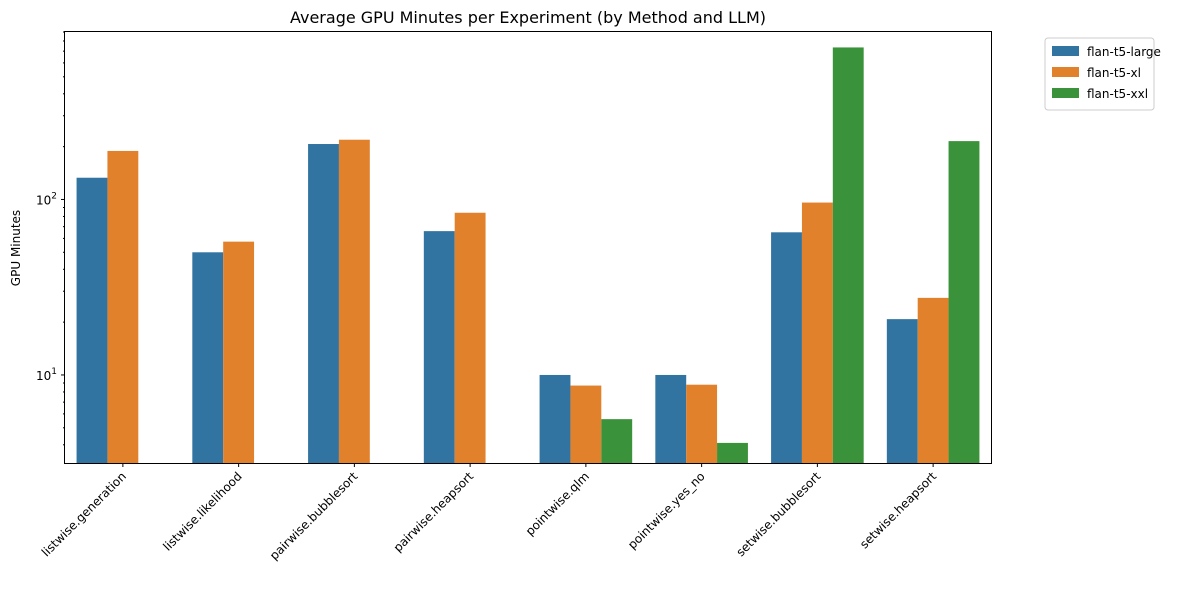 The width and height of the screenshot is (1189, 590). Describe the element at coordinates (732, 452) in the screenshot. I see `bar-flan-t5-xxl-pointwise.yes_no` at that location.